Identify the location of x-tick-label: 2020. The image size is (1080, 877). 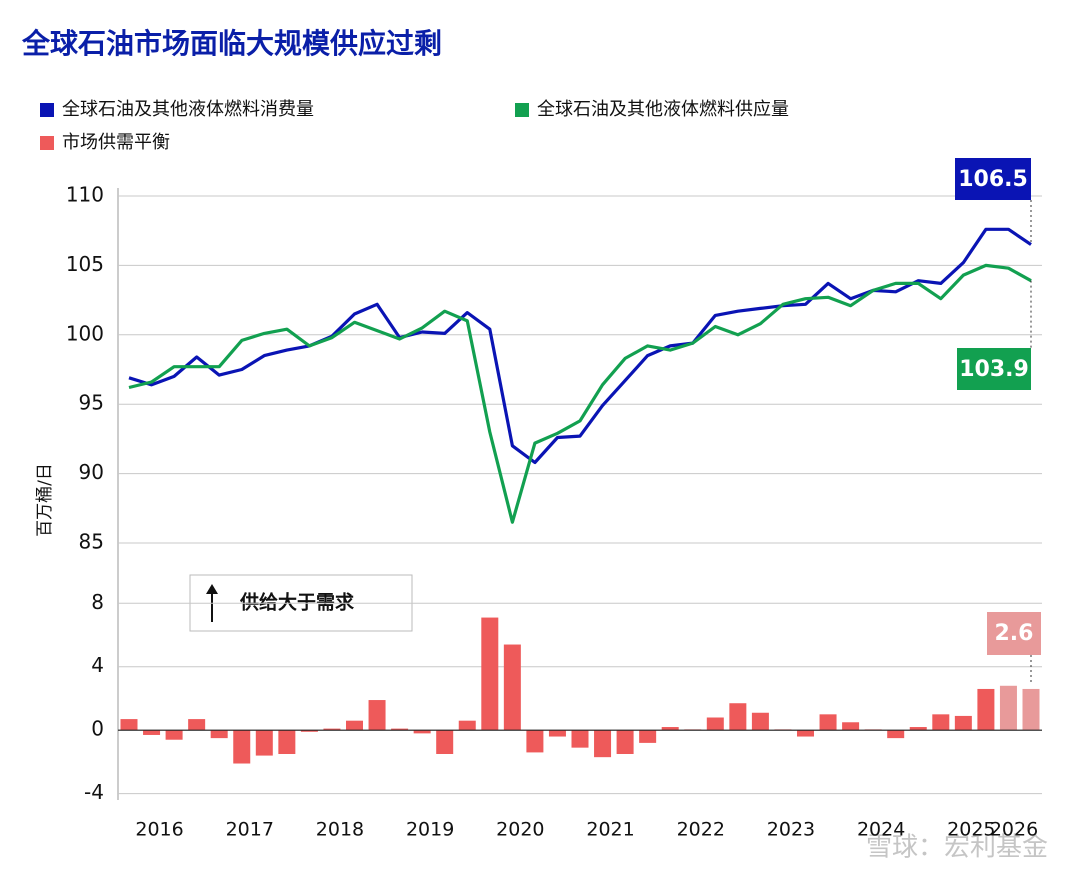
(520, 830).